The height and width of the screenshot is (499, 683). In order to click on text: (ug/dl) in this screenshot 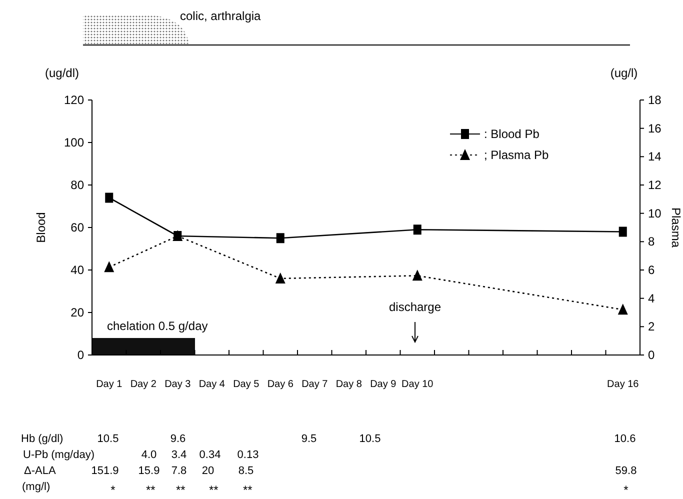, I will do `click(62, 73)`.